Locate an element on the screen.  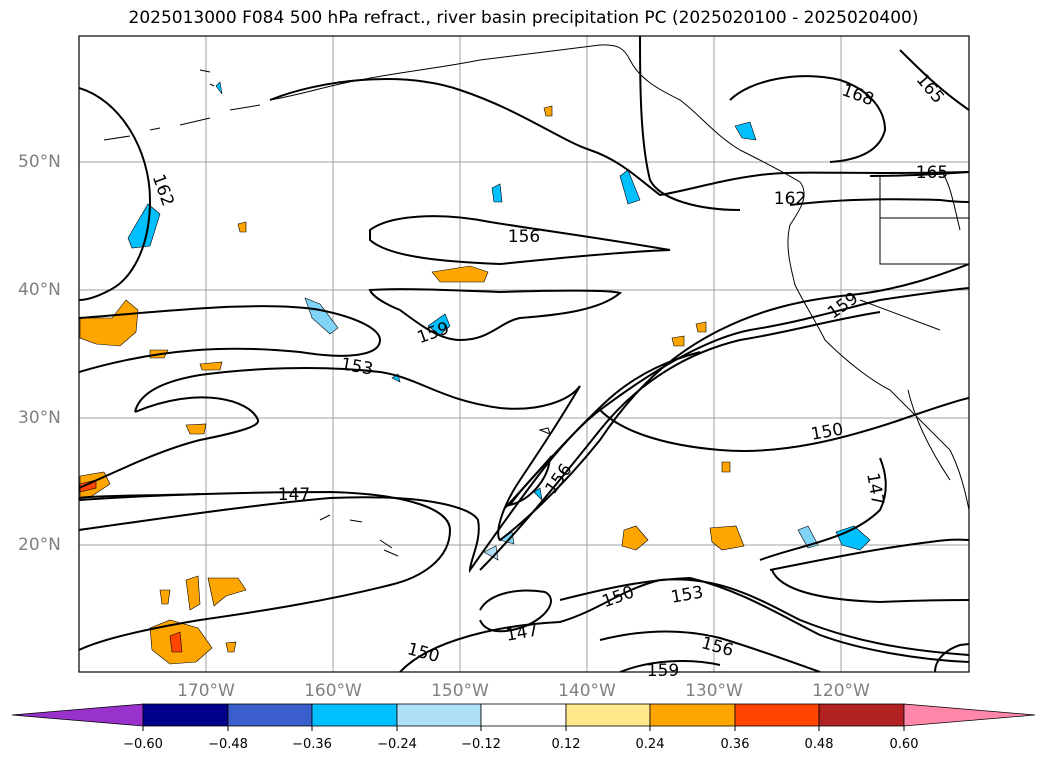
lat-label: 20°N is located at coordinates (39, 545).